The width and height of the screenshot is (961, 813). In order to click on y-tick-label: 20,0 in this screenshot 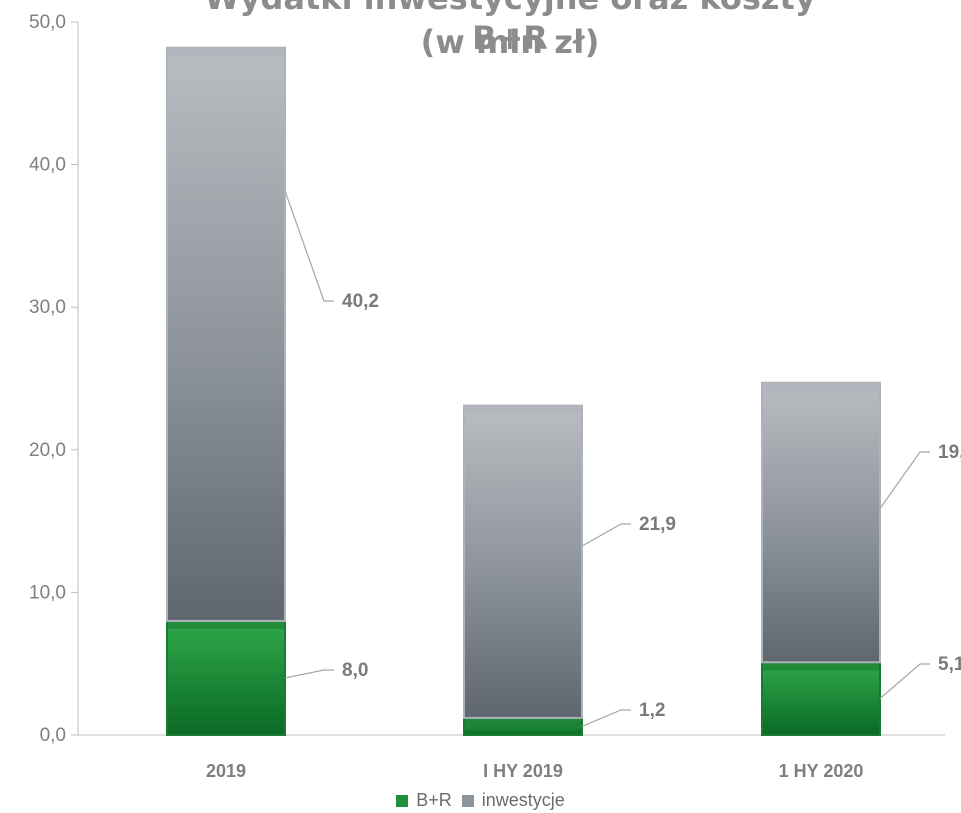, I will do `click(47, 450)`.